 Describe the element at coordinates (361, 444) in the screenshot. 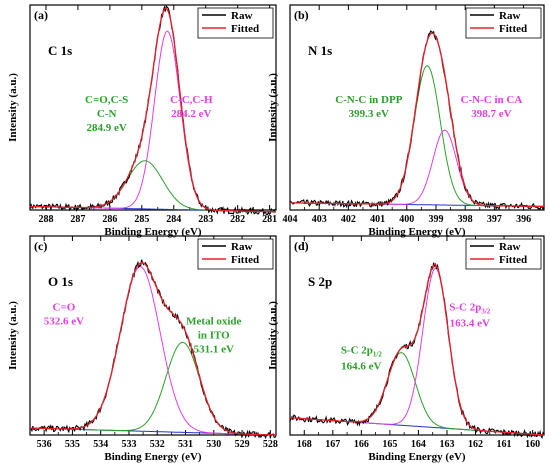

I see `x-tick-label: 166` at that location.